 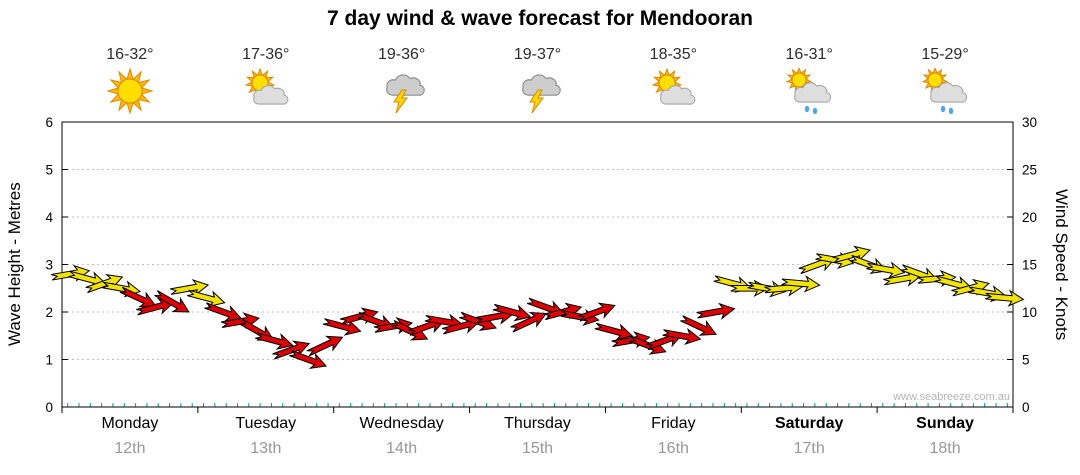 What do you see at coordinates (266, 448) in the screenshot?
I see `day-date-label: 13th` at bounding box center [266, 448].